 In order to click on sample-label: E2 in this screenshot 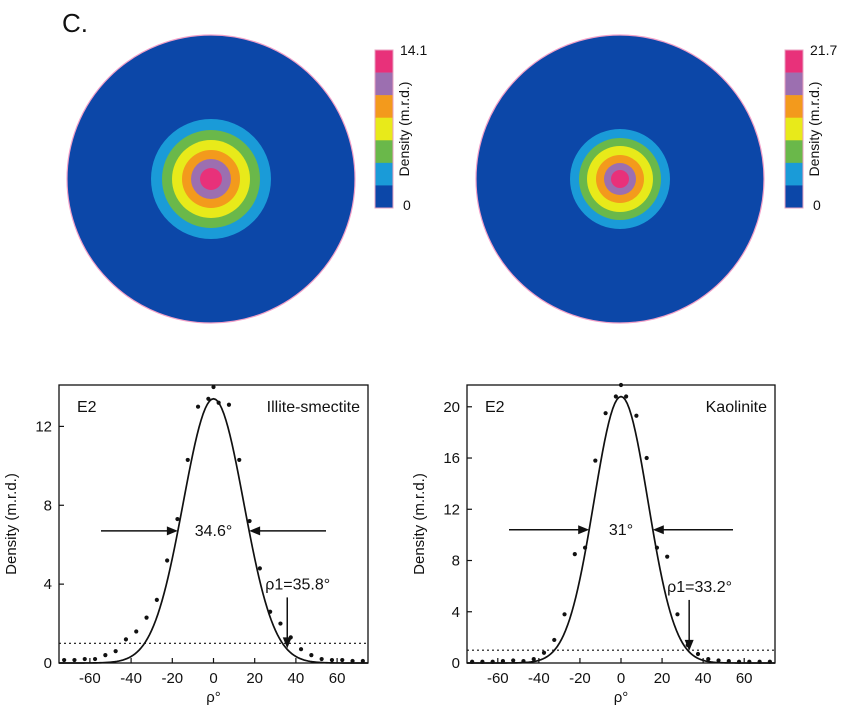, I will do `click(495, 407)`.